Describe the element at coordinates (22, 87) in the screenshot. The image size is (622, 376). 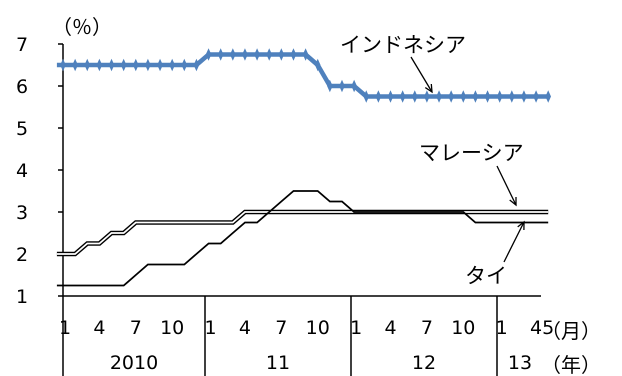
I see `y-tick-label: 6` at that location.